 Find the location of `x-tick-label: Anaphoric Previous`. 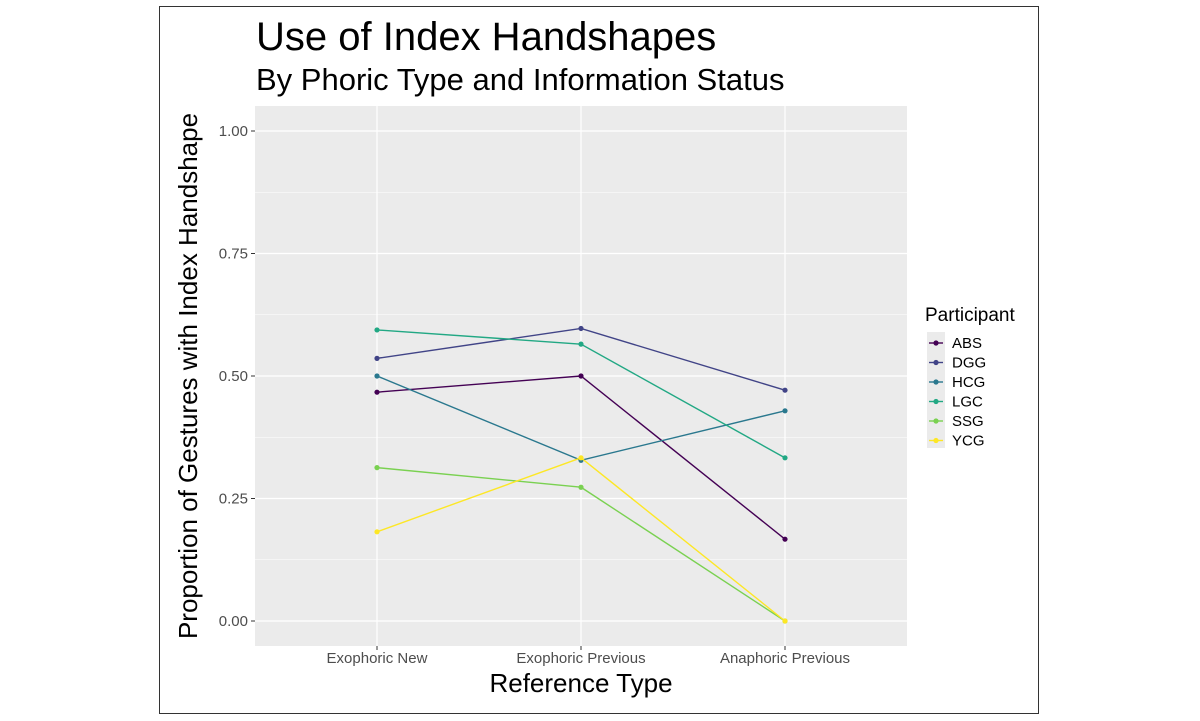

x-tick-label: Anaphoric Previous is located at coordinates (785, 658).